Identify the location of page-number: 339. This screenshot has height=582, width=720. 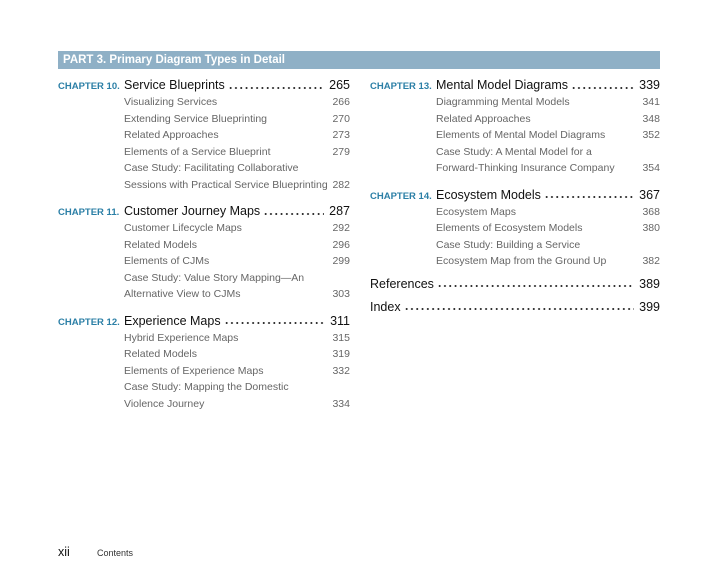
(649, 85).